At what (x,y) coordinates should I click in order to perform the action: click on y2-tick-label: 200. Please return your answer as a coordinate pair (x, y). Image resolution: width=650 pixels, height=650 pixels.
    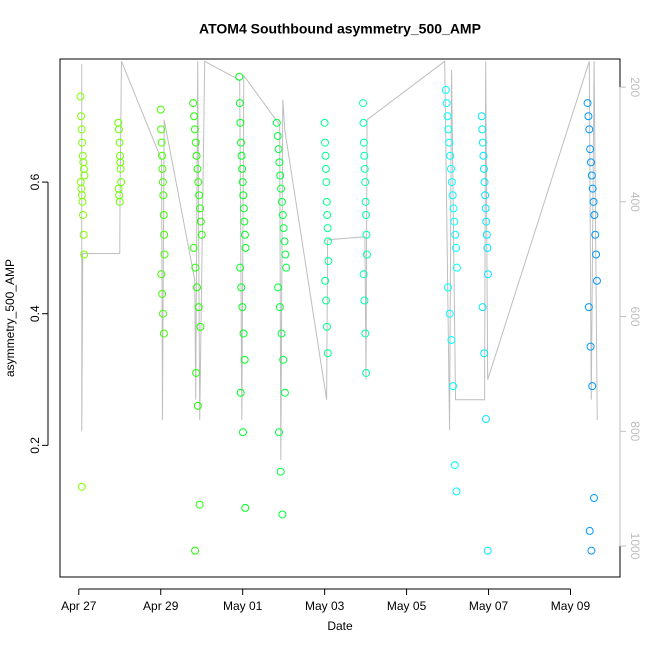
    Looking at the image, I should click on (635, 87).